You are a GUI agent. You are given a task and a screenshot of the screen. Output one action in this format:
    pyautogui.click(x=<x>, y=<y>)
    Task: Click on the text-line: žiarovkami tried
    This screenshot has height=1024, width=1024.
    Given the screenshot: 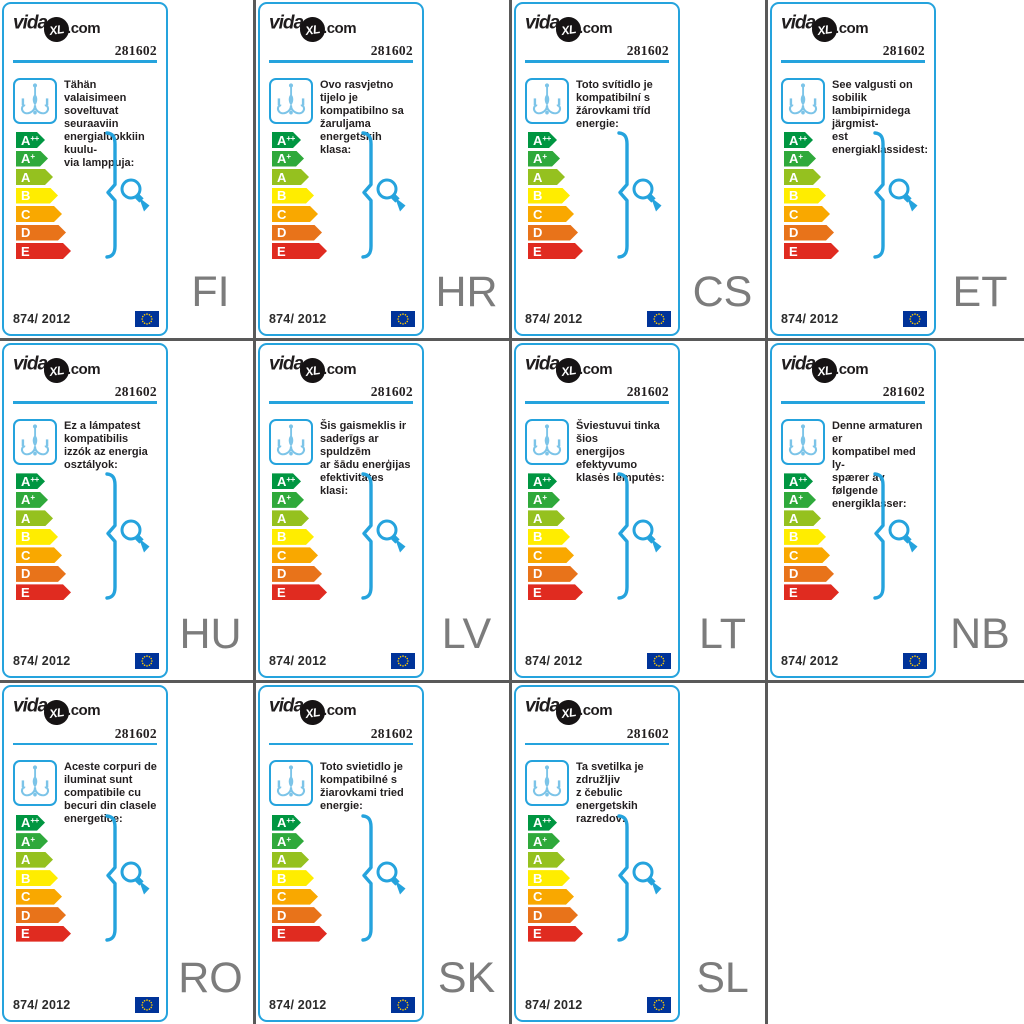 What is the action you would take?
    pyautogui.click(x=362, y=793)
    